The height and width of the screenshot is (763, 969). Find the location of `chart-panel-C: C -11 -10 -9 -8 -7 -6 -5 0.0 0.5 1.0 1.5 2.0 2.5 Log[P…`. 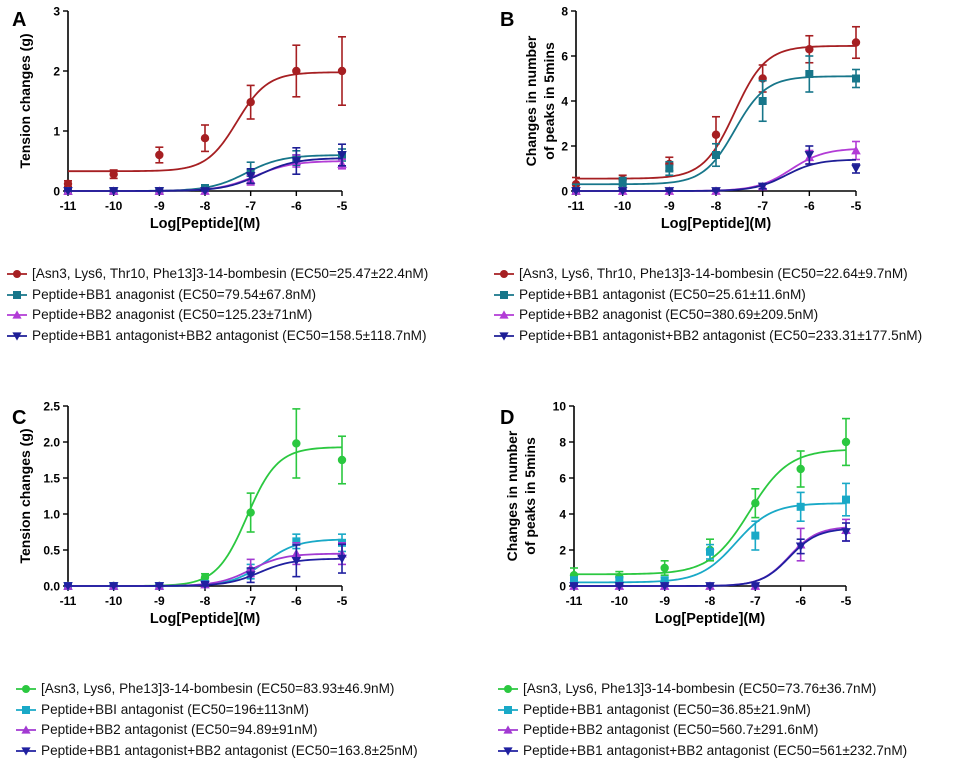

chart-panel-C: C -11 -10 -9 -8 -7 -6 -5 0.0 0.5 1.0 1.5 2.0 2.5 Log[P… is located at coordinates (180, 514).